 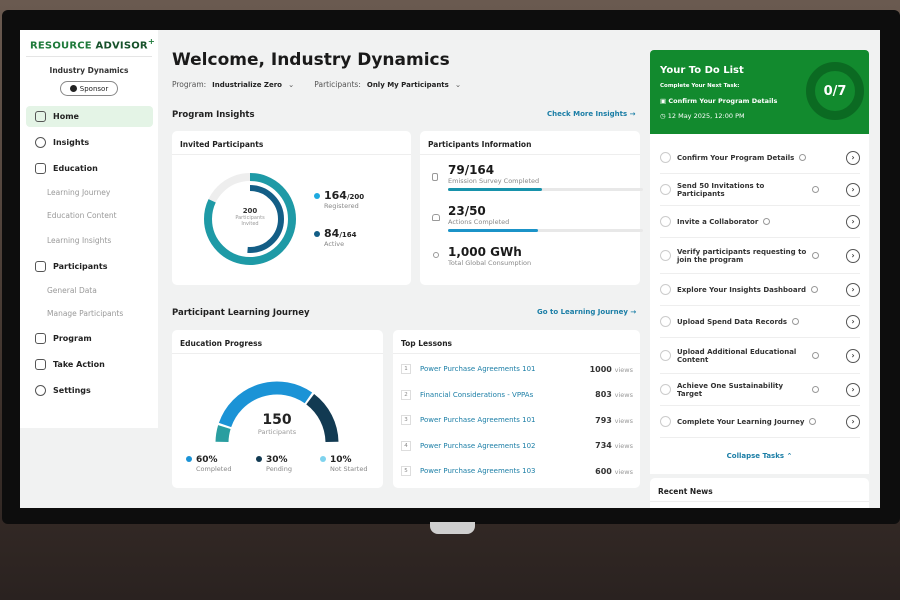 What do you see at coordinates (436, 255) in the screenshot?
I see `lightbulb-icon` at bounding box center [436, 255].